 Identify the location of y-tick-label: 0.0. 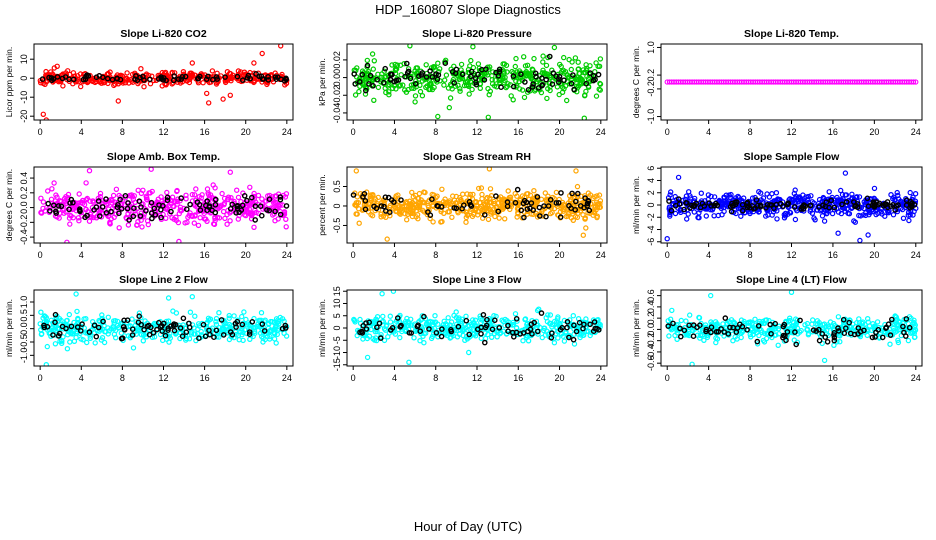
(24, 207).